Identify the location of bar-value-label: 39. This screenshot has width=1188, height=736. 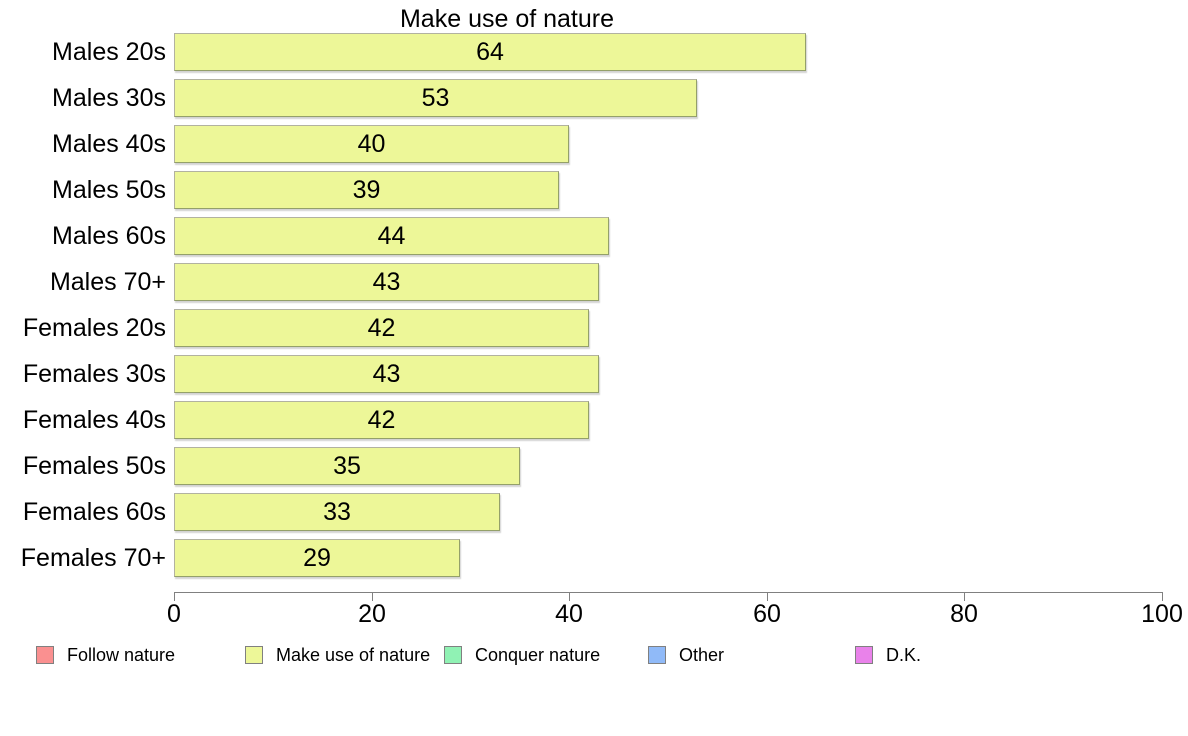
(366, 189).